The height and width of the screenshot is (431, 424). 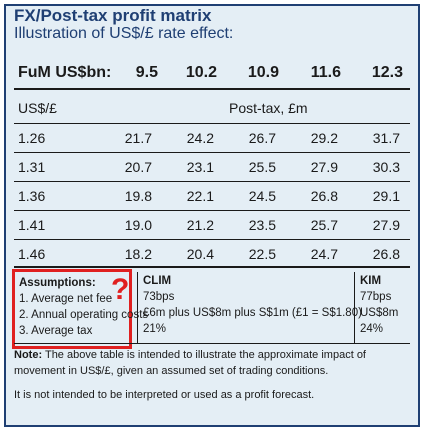 What do you see at coordinates (371, 281) in the screenshot?
I see `kim-heading: KIM` at bounding box center [371, 281].